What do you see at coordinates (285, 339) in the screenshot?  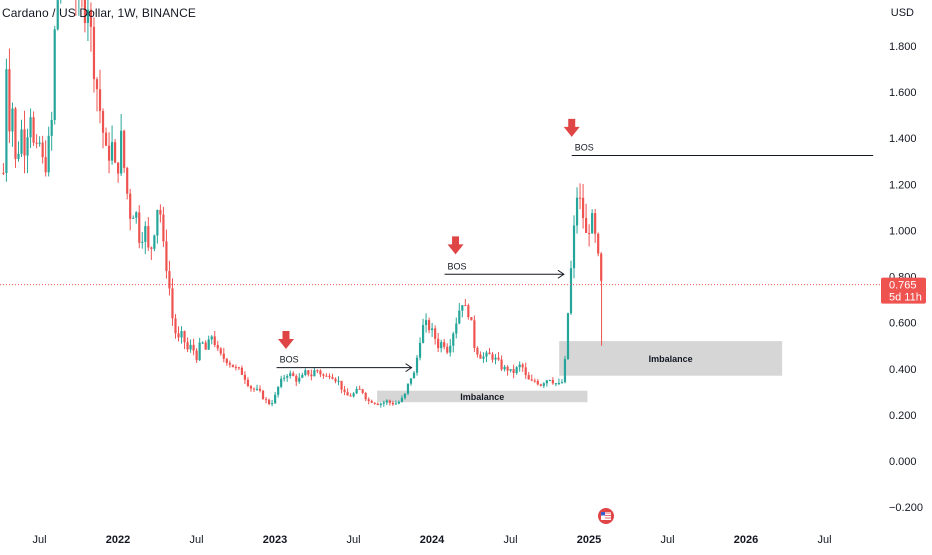 I see `down-arrow-icon` at bounding box center [285, 339].